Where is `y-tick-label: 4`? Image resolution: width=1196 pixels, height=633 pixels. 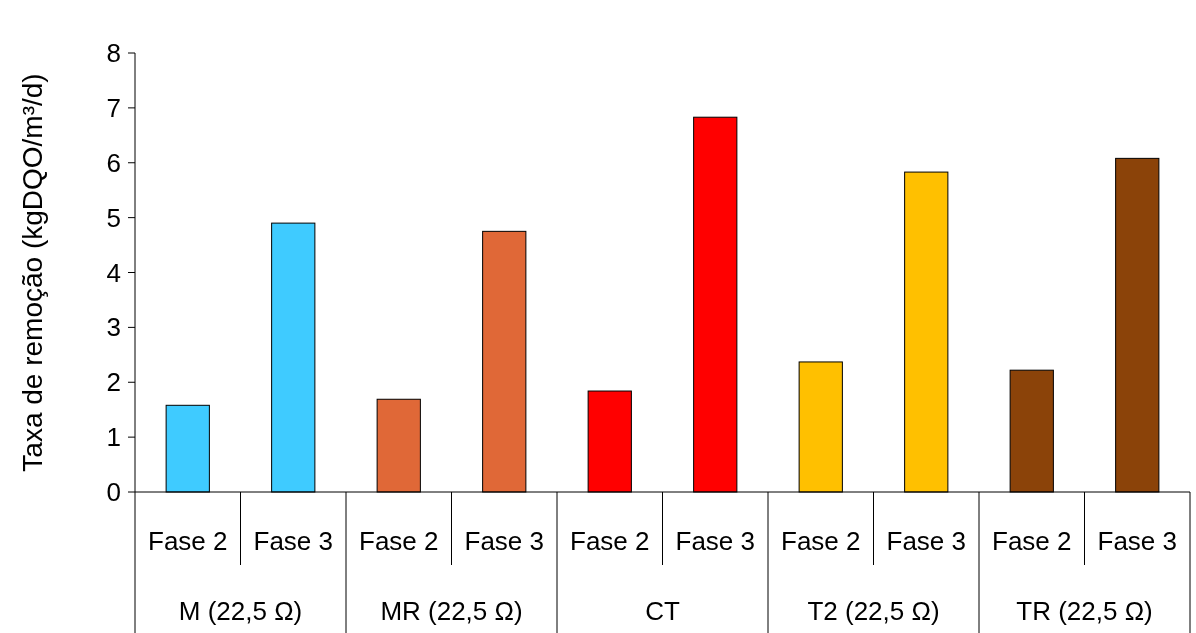
y-tick-label: 4 is located at coordinates (113, 272).